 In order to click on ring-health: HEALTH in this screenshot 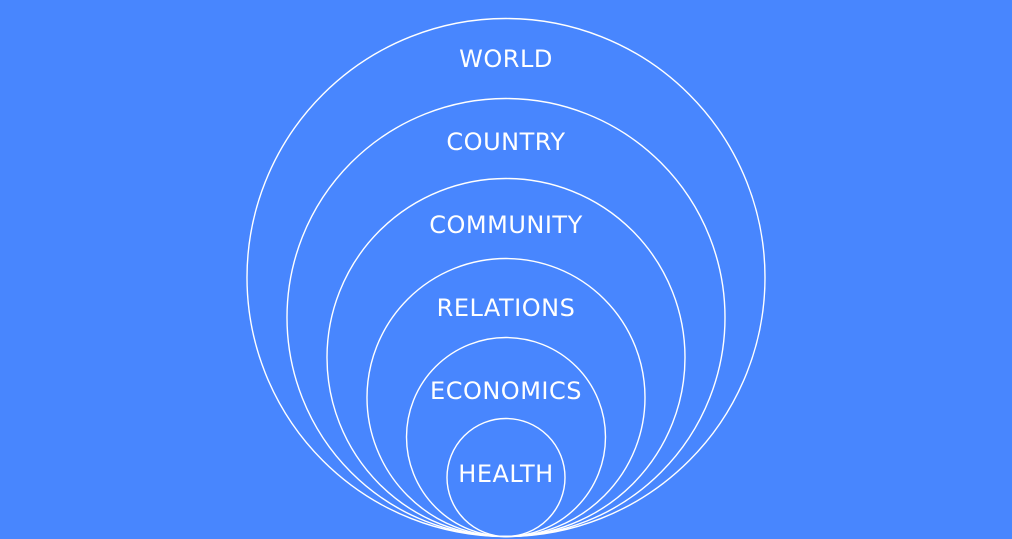, I will do `click(506, 477)`.